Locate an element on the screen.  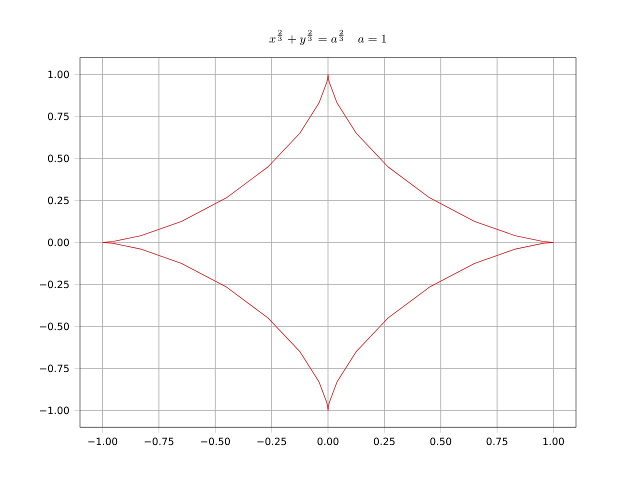
y-tick-label: −0.50 is located at coordinates (54, 326).